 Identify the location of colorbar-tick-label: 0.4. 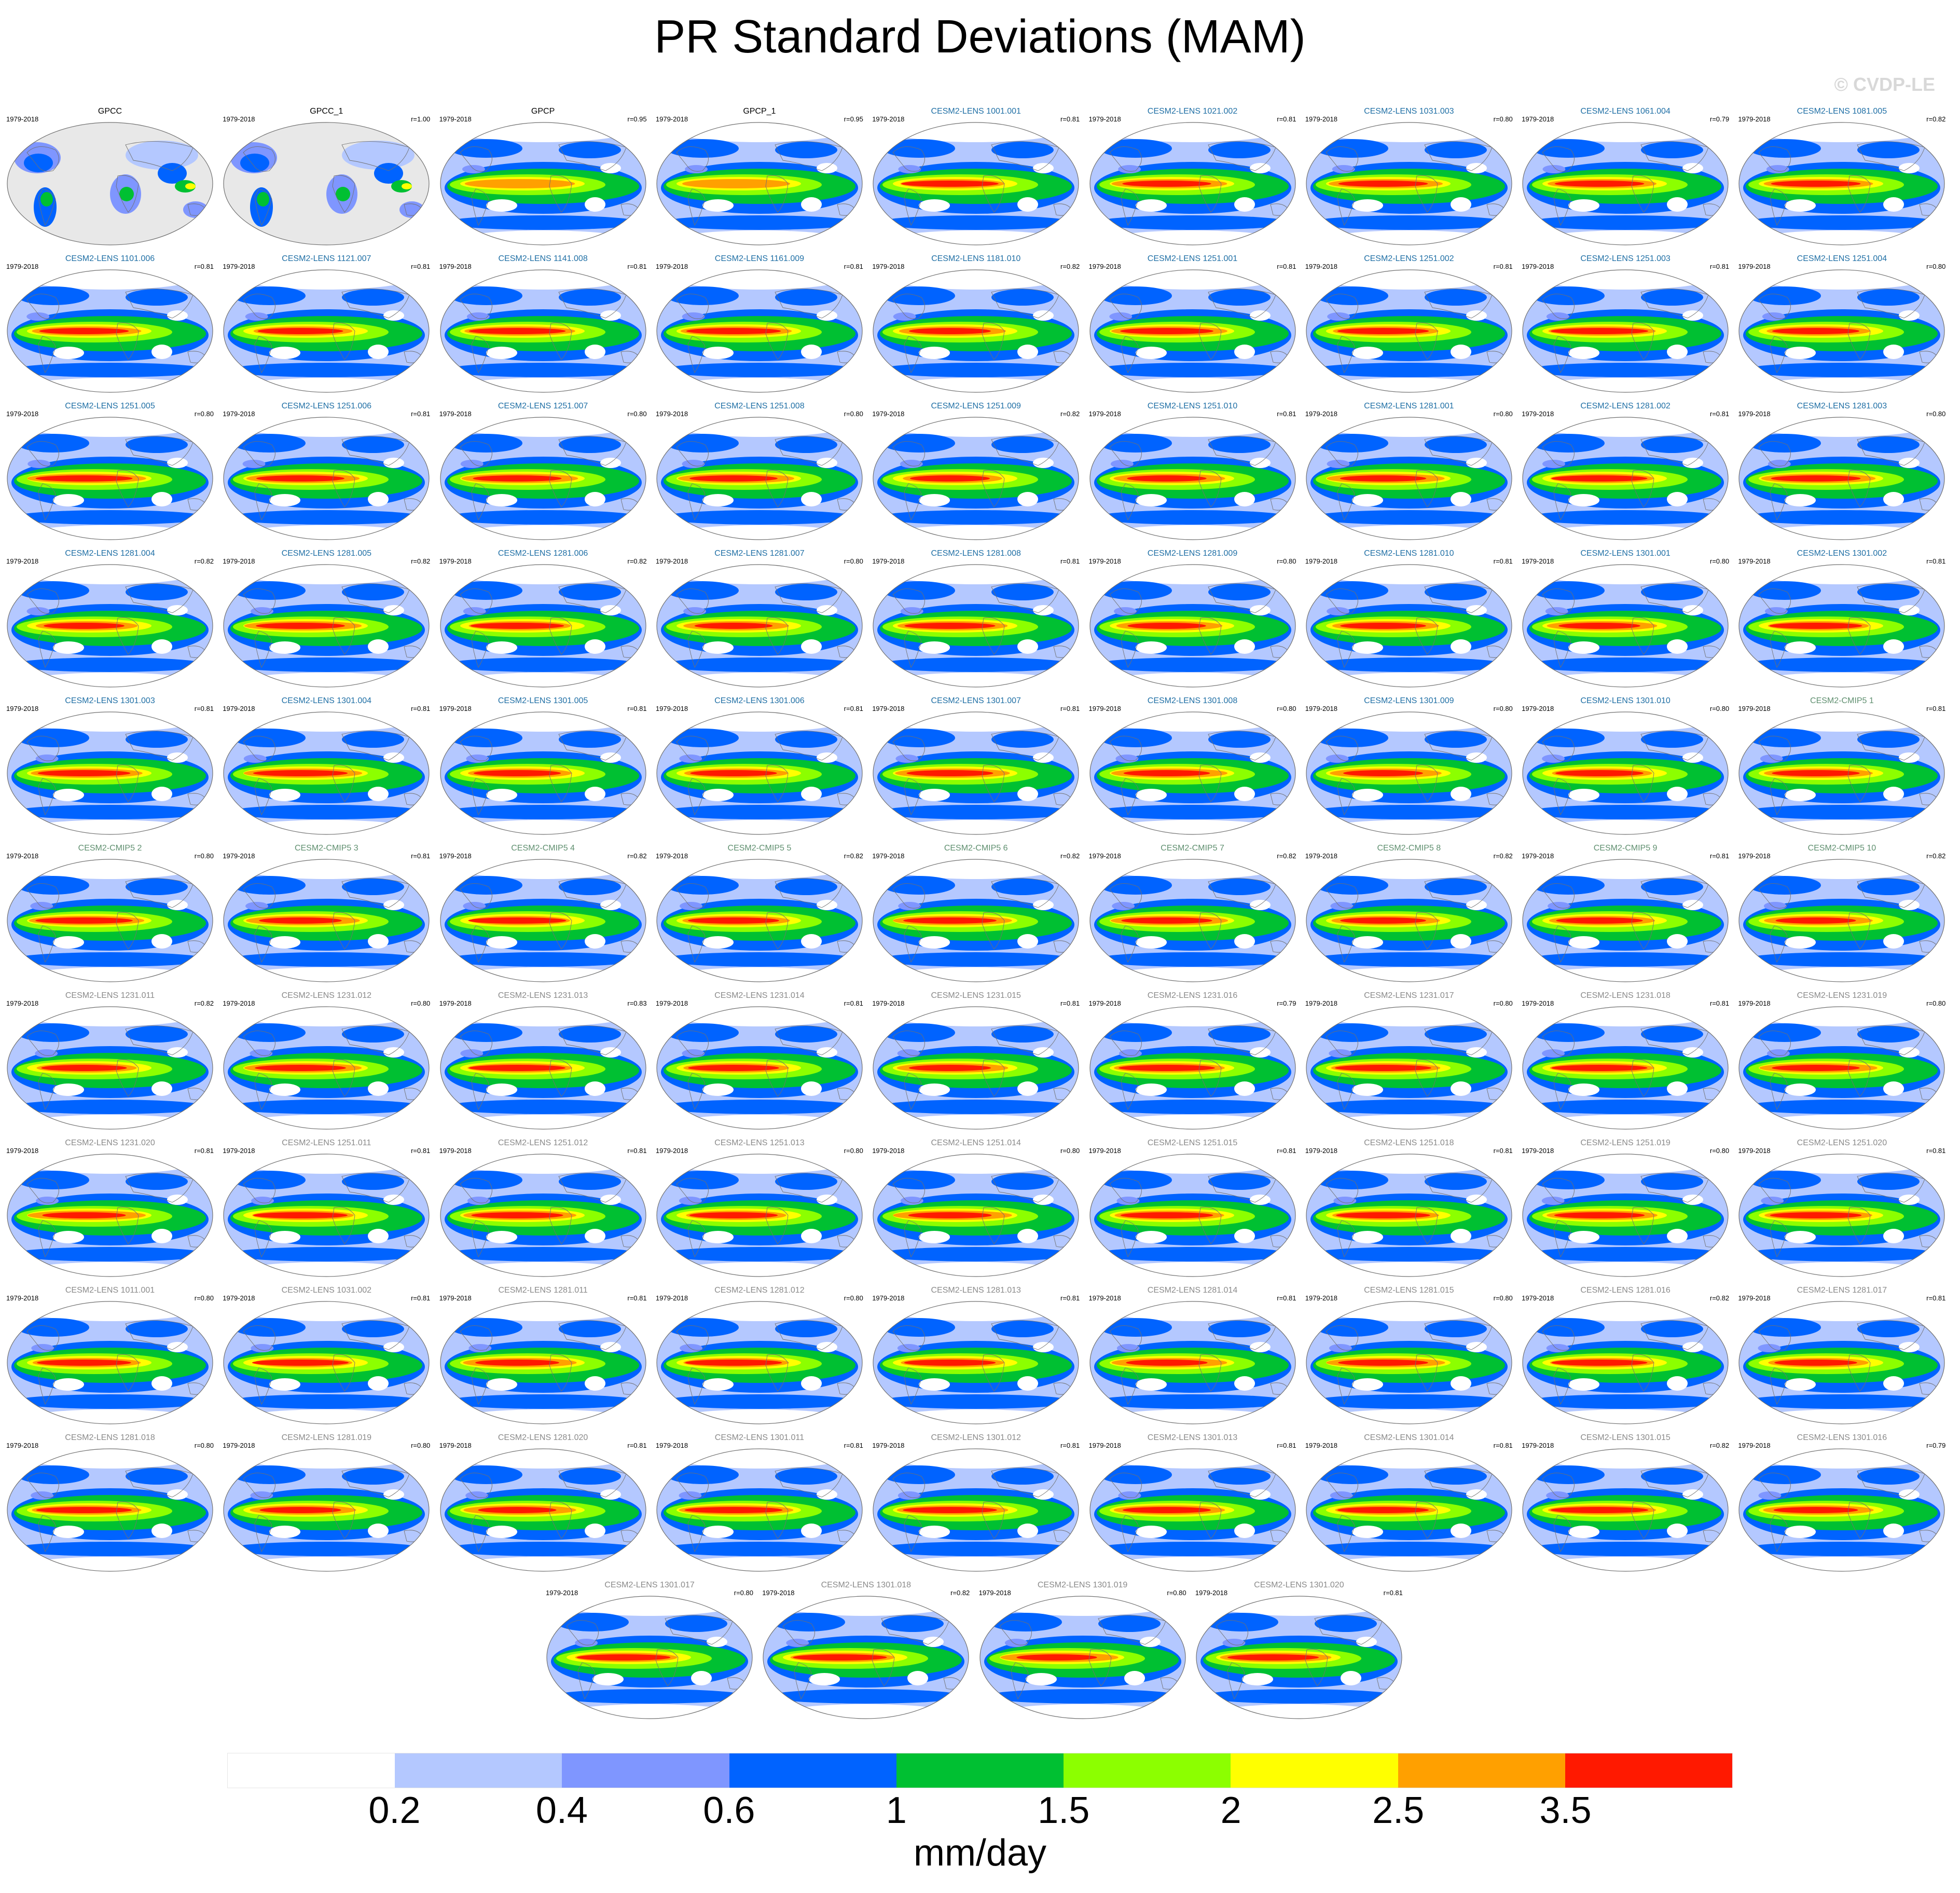
(561, 1810).